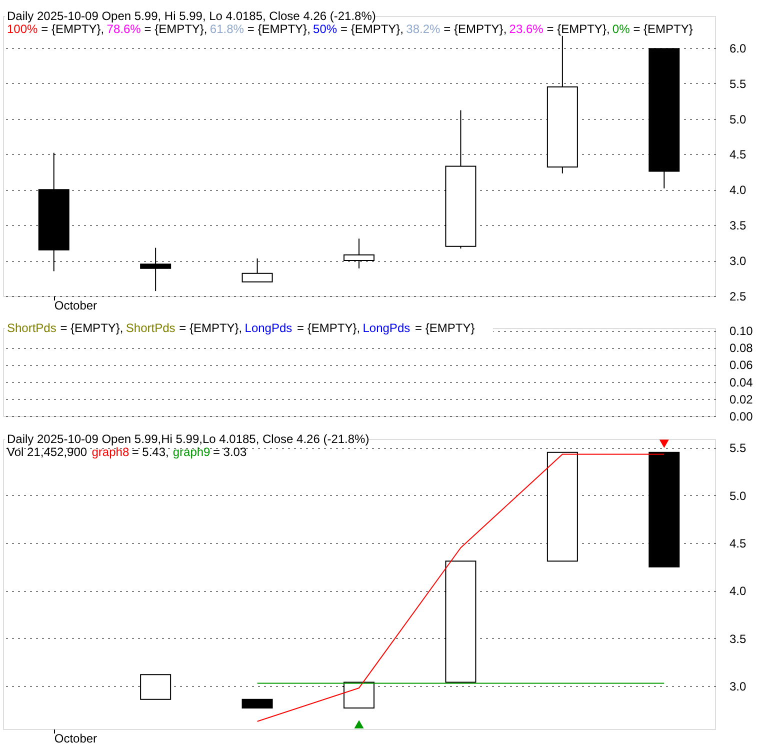 The height and width of the screenshot is (745, 780). I want to click on legend-label: LongPds = {EMPTY},, so click(302, 328).